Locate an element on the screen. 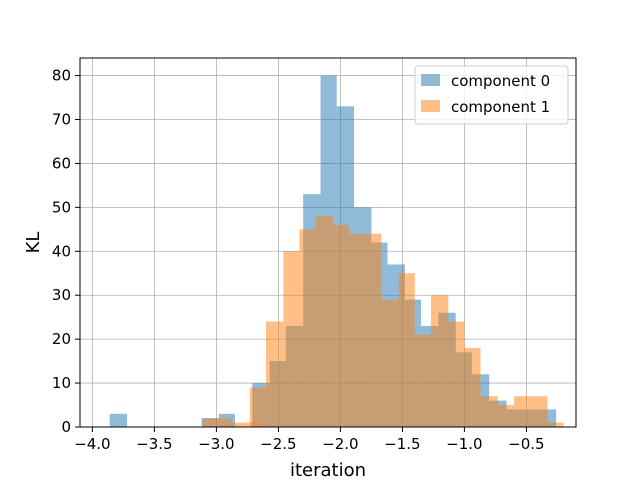 Image resolution: width=640 pixels, height=484 pixels. y-tick-label: 70 is located at coordinates (61, 120).